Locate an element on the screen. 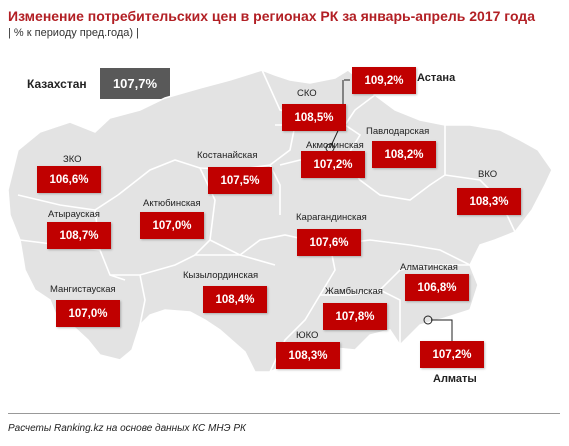  region-value-zko: 106,6% is located at coordinates (69, 179).